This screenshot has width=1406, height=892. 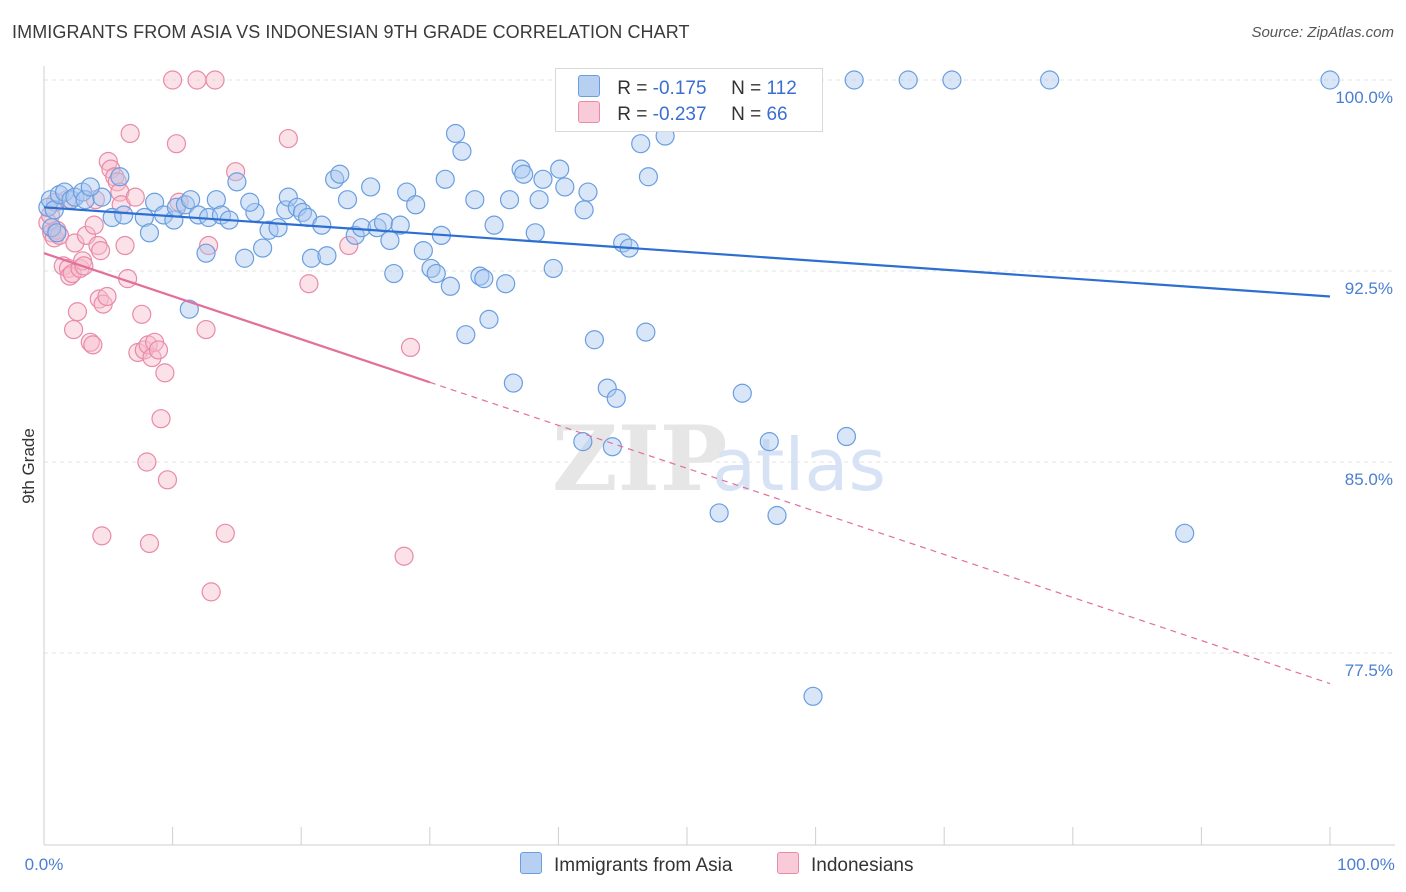 What do you see at coordinates (845, 864) in the screenshot?
I see `legend-item-indonesians: Indonesians` at bounding box center [845, 864].